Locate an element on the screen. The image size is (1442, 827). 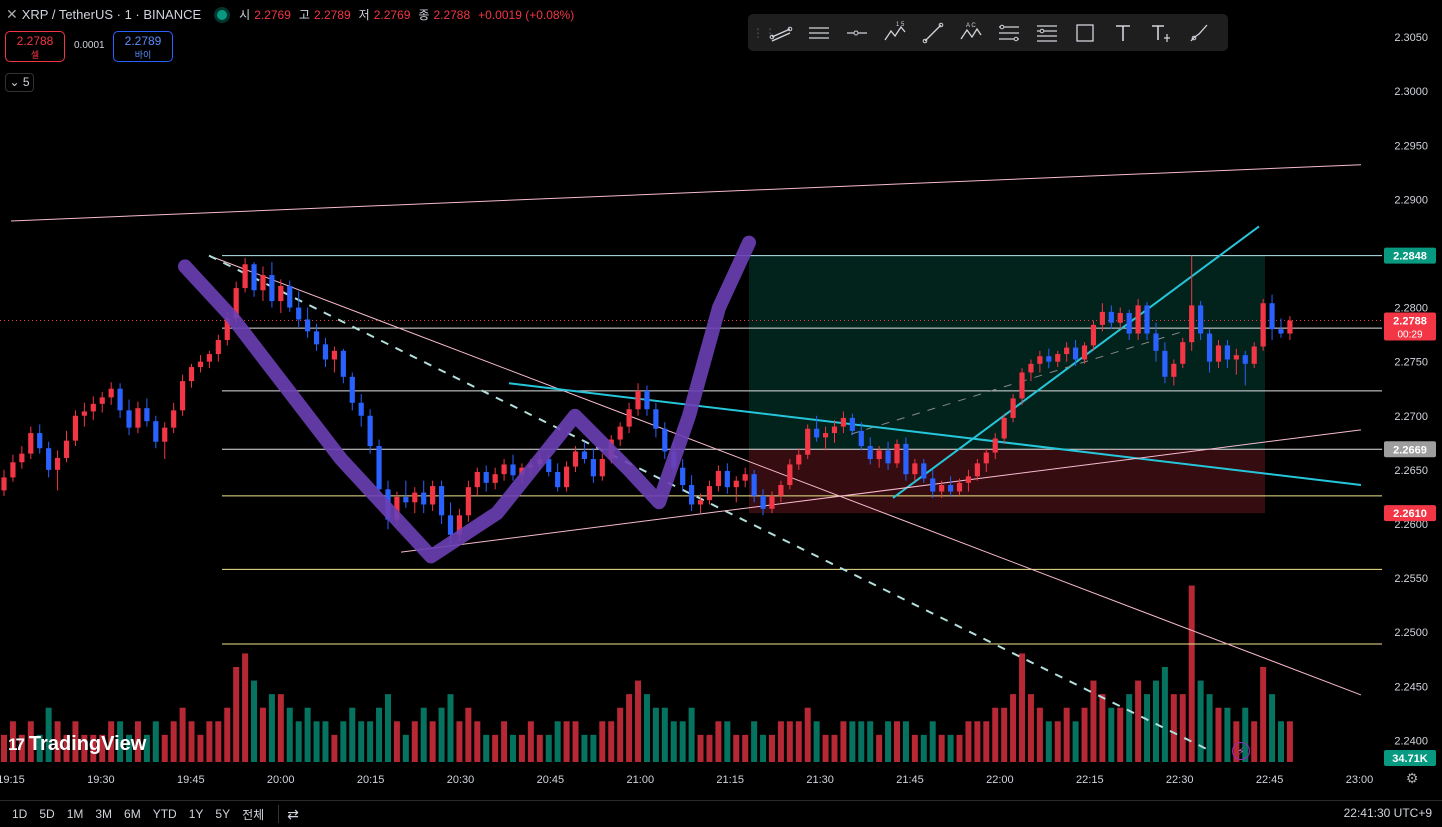
timeframe-ytd: YTD is located at coordinates (164, 814).